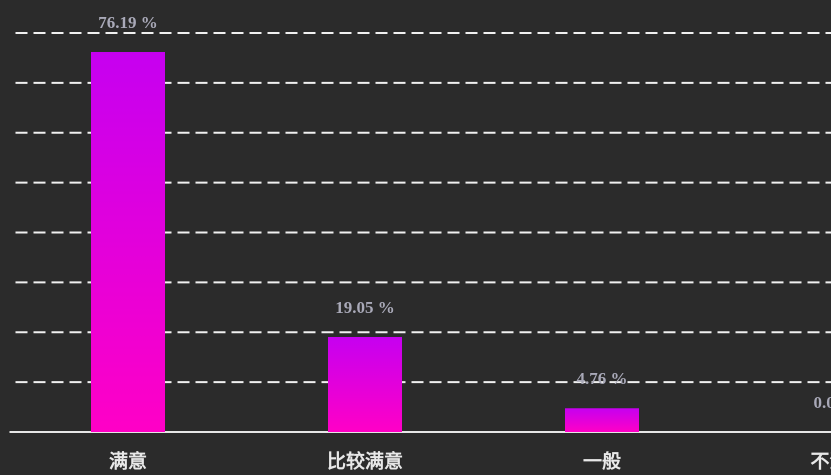 Image resolution: width=831 pixels, height=475 pixels. Describe the element at coordinates (128, 460) in the screenshot. I see `x-tick-label: 满意` at that location.